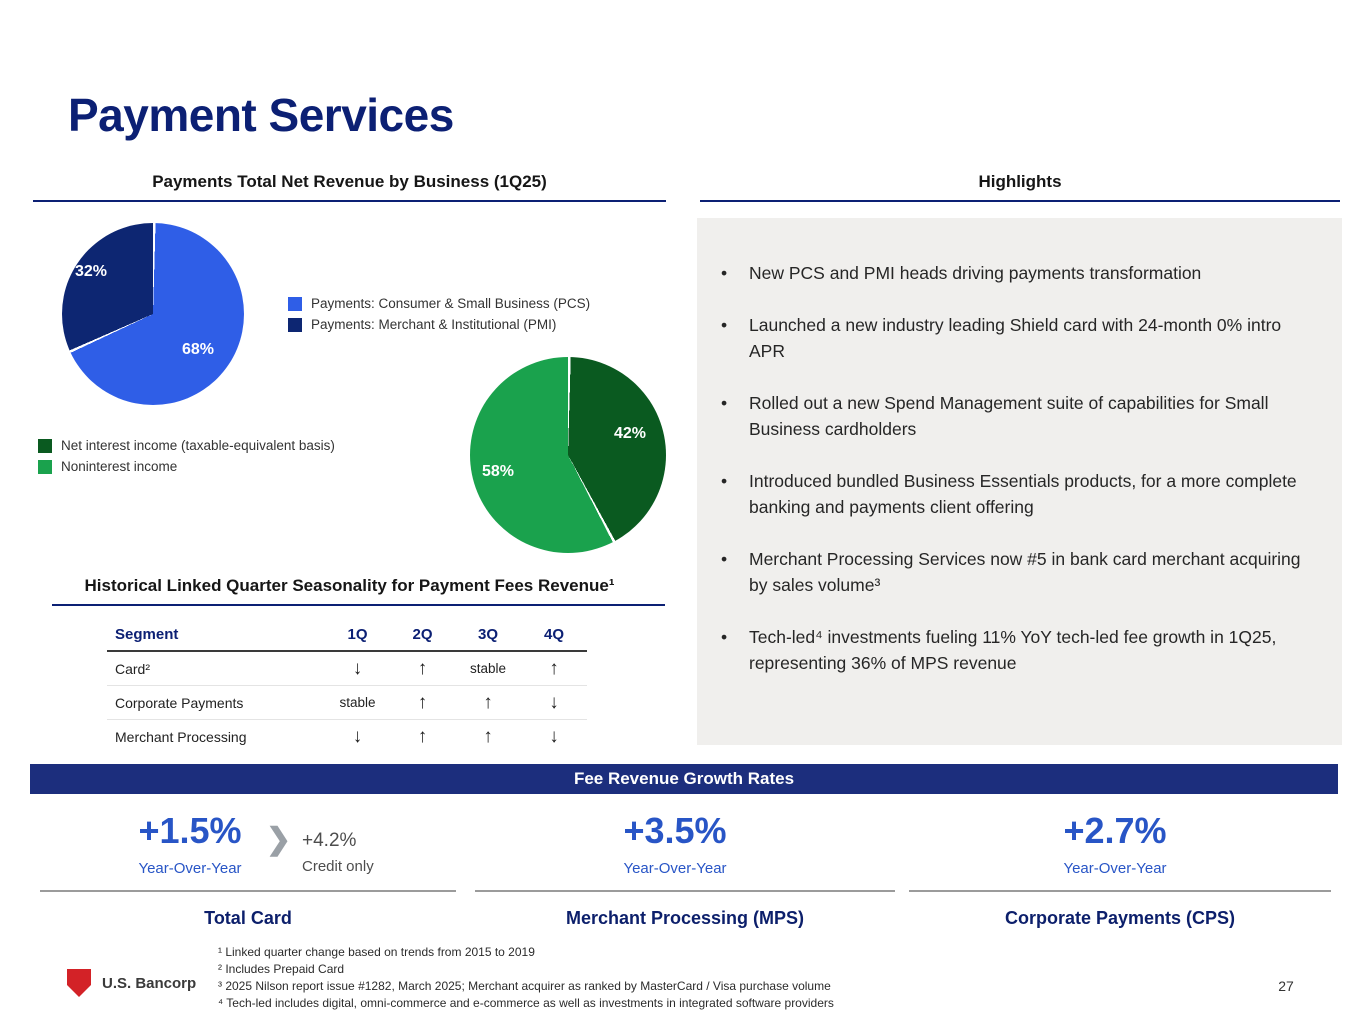 The height and width of the screenshot is (1024, 1365). What do you see at coordinates (147, 634) in the screenshot?
I see `col-header-segment: Segment` at bounding box center [147, 634].